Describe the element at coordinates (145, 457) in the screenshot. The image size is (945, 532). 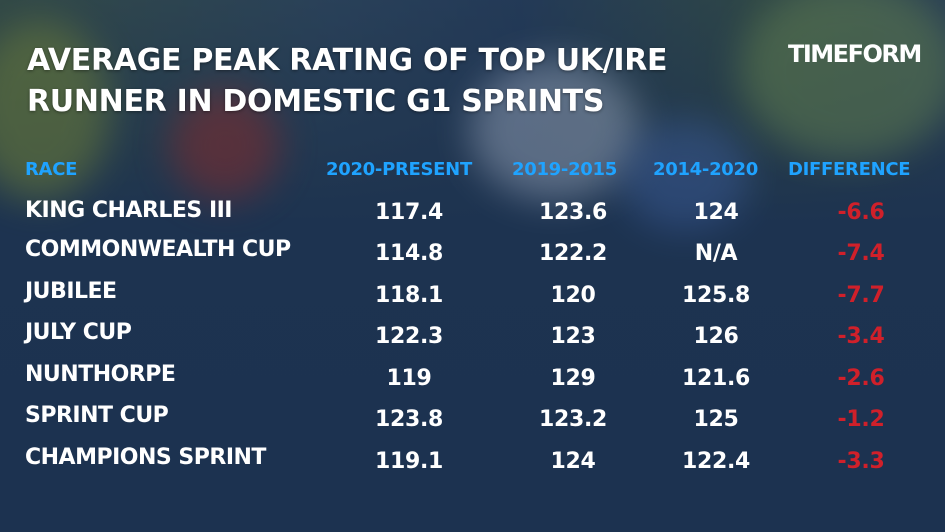
I see `race-name: CHAMPIONS SPRINT` at that location.